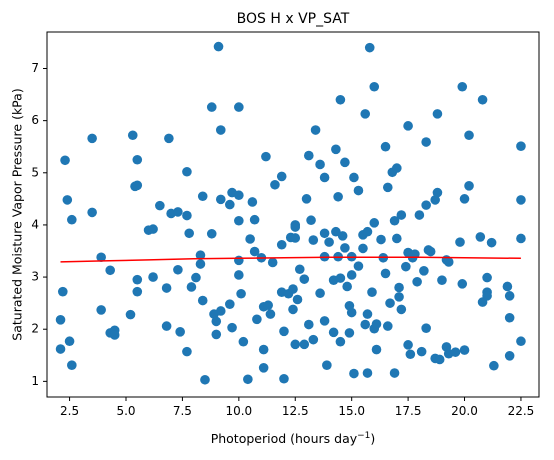 Image resolution: width=554 pixels, height=460 pixels. Describe the element at coordinates (35, 277) in the screenshot. I see `y-tick-label: 3` at that location.